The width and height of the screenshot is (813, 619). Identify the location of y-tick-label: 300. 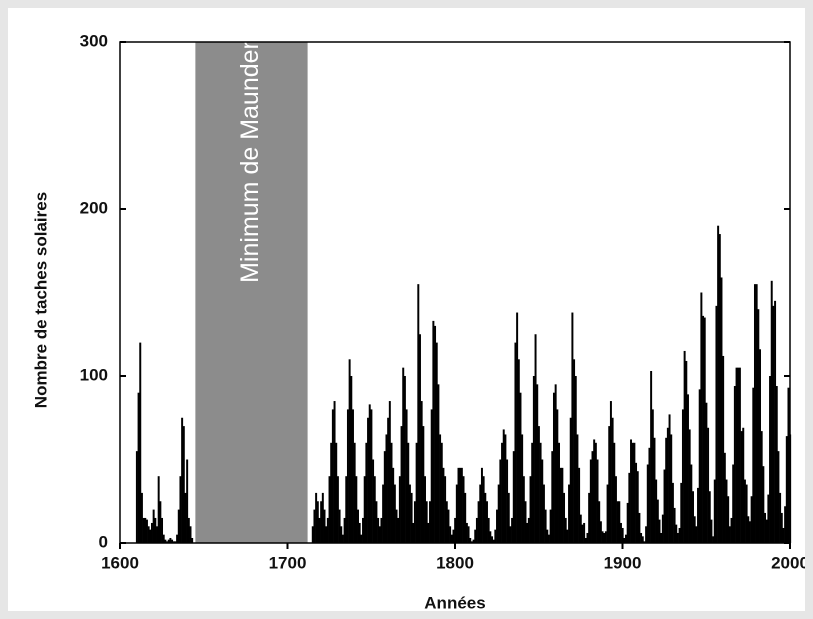
(94, 40).